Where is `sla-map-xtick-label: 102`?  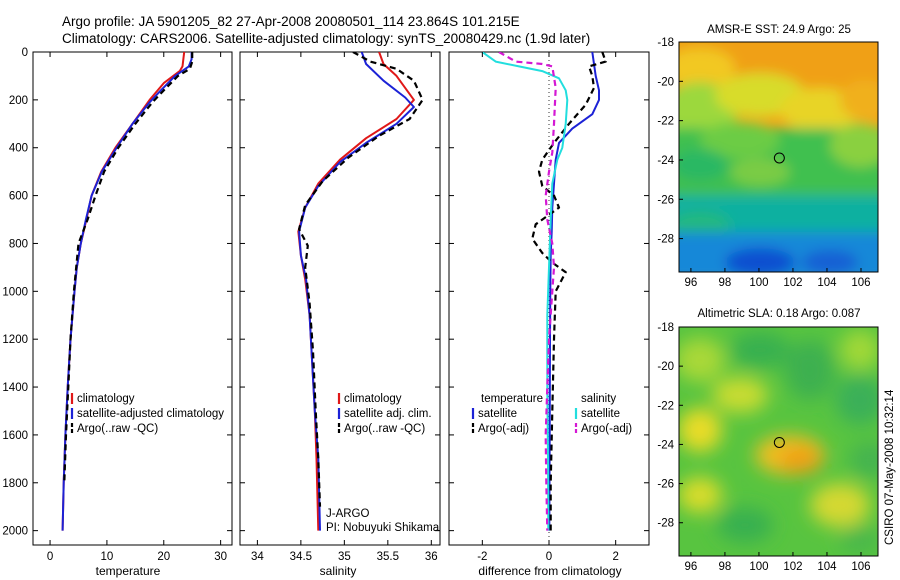
sla-map-xtick-label: 102 is located at coordinates (792, 567).